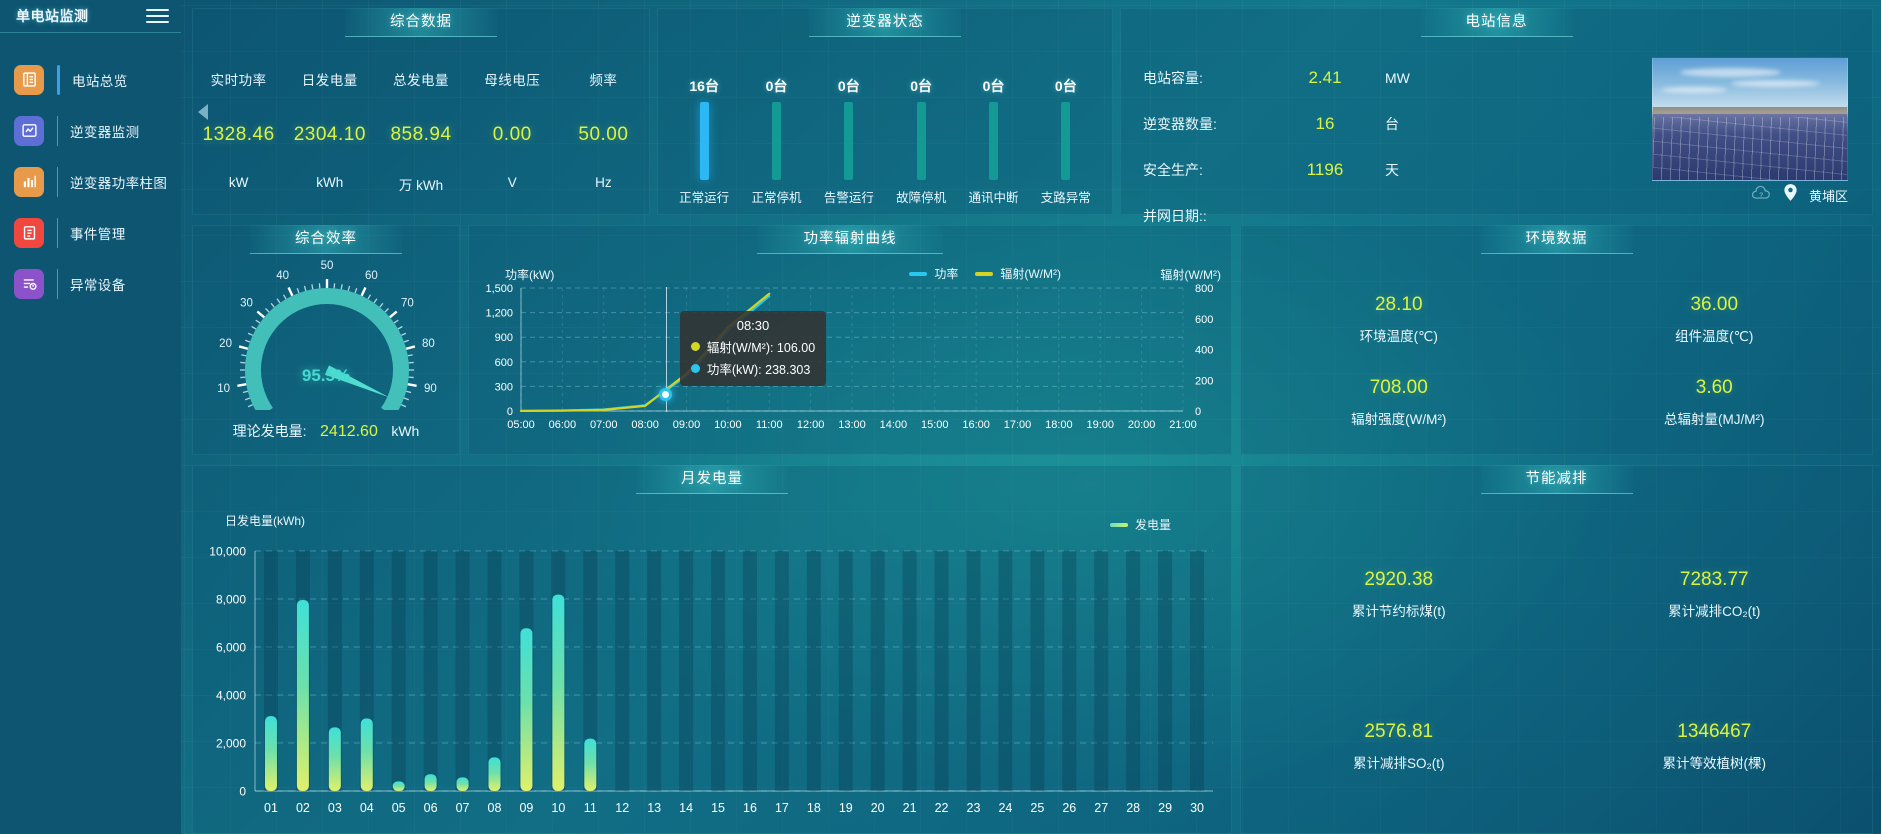 This screenshot has height=834, width=1881. What do you see at coordinates (90, 79) in the screenshot?
I see `sidebar-item-overview: 电站总览` at bounding box center [90, 79].